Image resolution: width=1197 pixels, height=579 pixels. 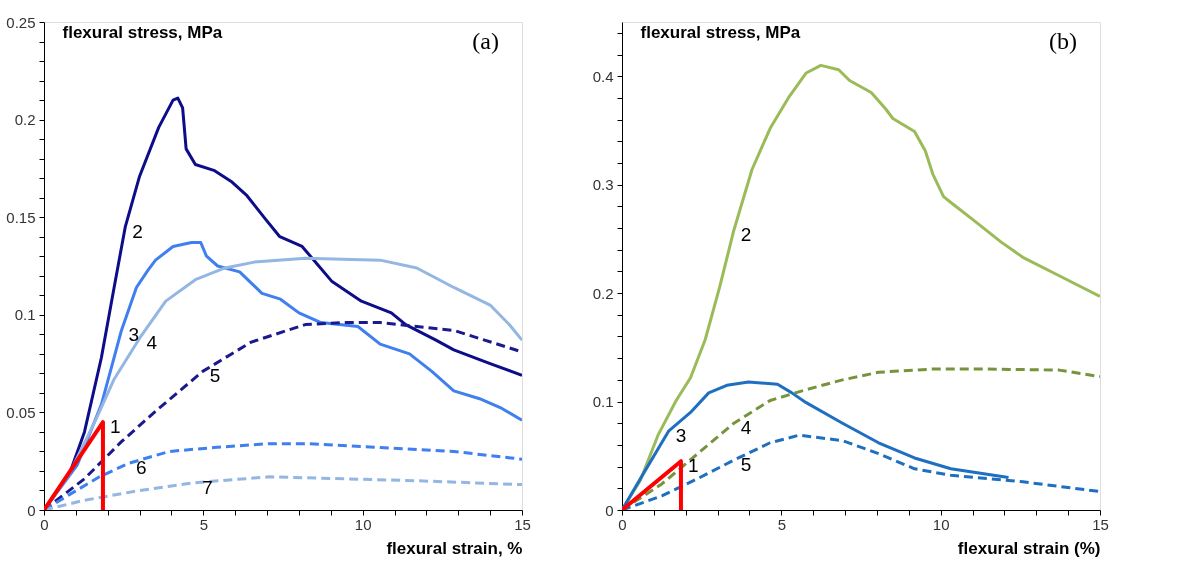 I want to click on chart-title: (a), so click(x=485, y=41).